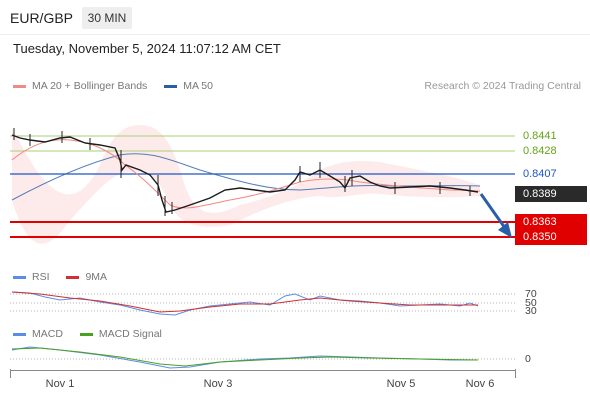  I want to click on legend-item-ma20: MA 20 + Bollinger Bands, so click(80, 86).